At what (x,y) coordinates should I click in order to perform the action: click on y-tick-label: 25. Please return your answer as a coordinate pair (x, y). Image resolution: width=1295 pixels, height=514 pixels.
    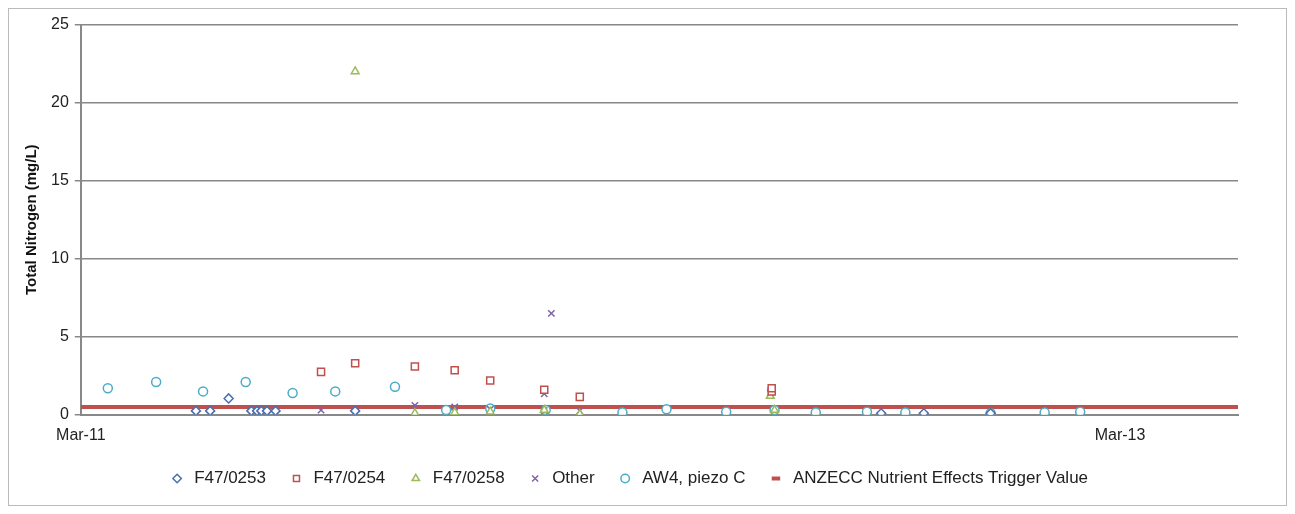
    Looking at the image, I should click on (60, 24).